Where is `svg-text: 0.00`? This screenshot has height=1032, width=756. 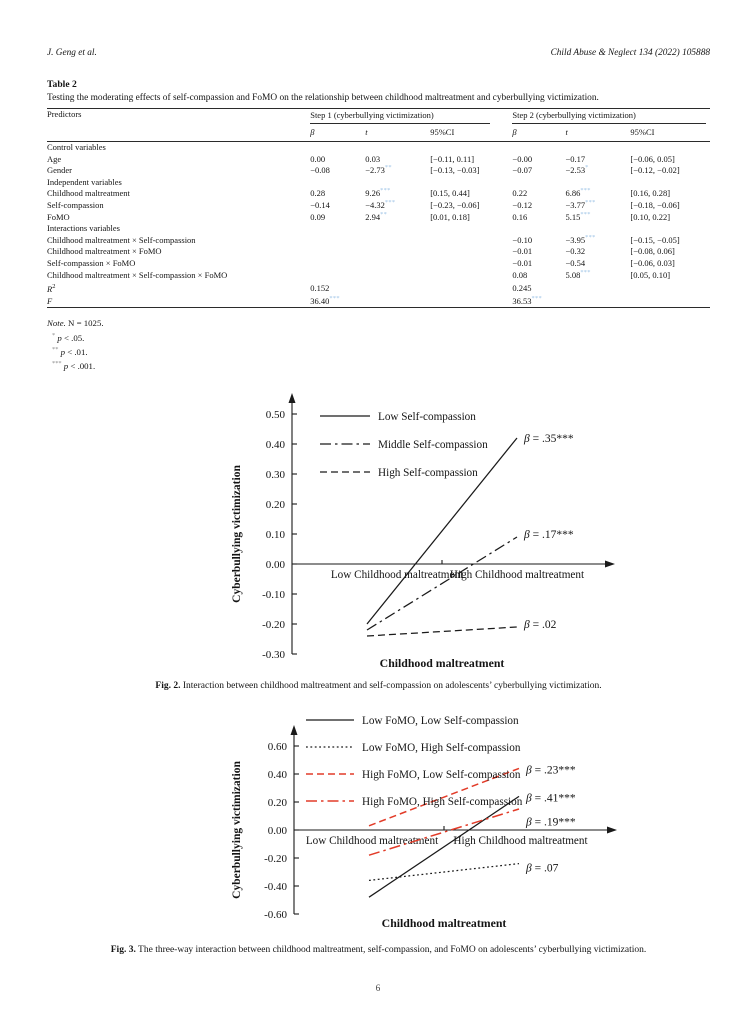 svg-text: 0.00 is located at coordinates (276, 565).